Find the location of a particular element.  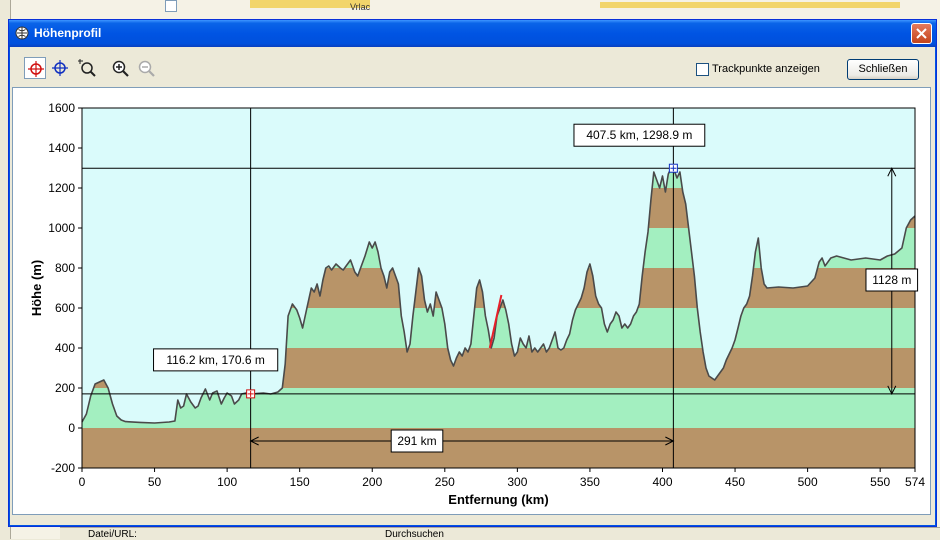

y-tick-label: -200 is located at coordinates (63, 468).